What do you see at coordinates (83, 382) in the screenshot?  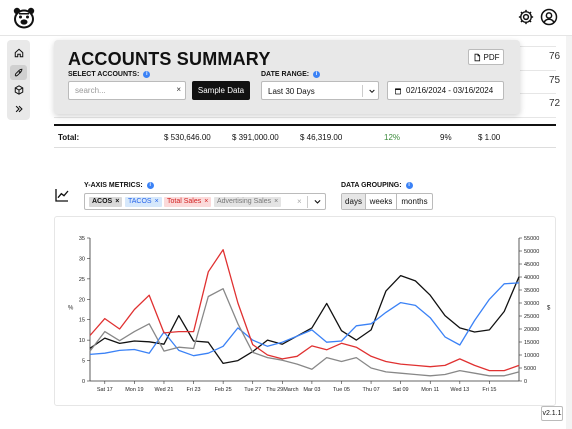 I see `y-tick-label-left: 0` at bounding box center [83, 382].